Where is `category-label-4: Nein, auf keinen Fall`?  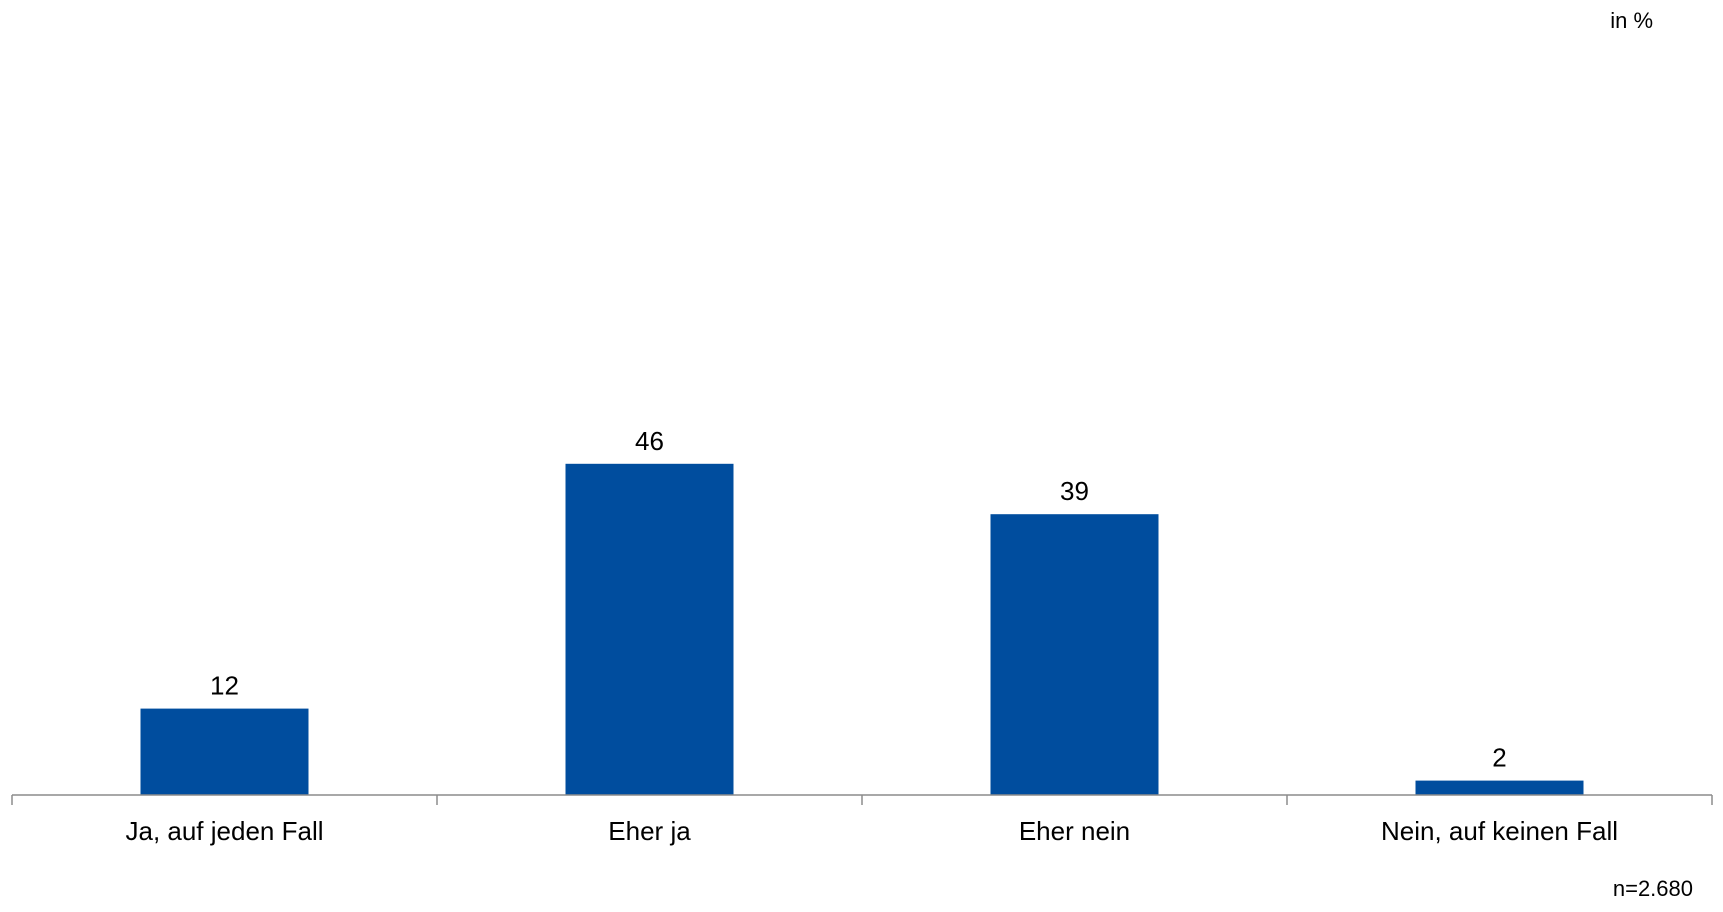 category-label-4: Nein, auf keinen Fall is located at coordinates (1499, 831).